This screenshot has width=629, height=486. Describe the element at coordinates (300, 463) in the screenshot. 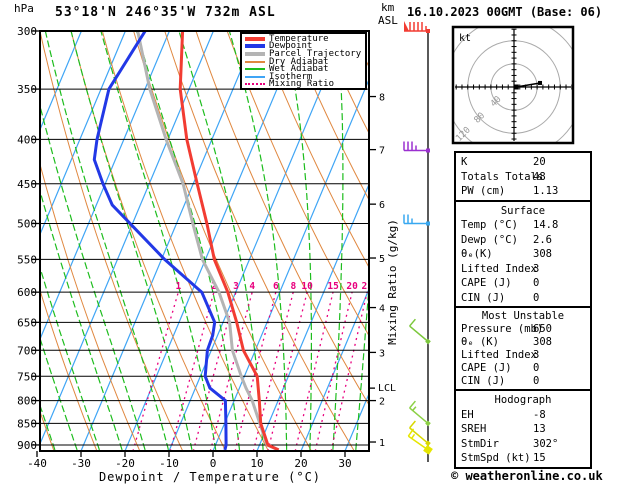

I see `temp-tick-label: 20` at that location.